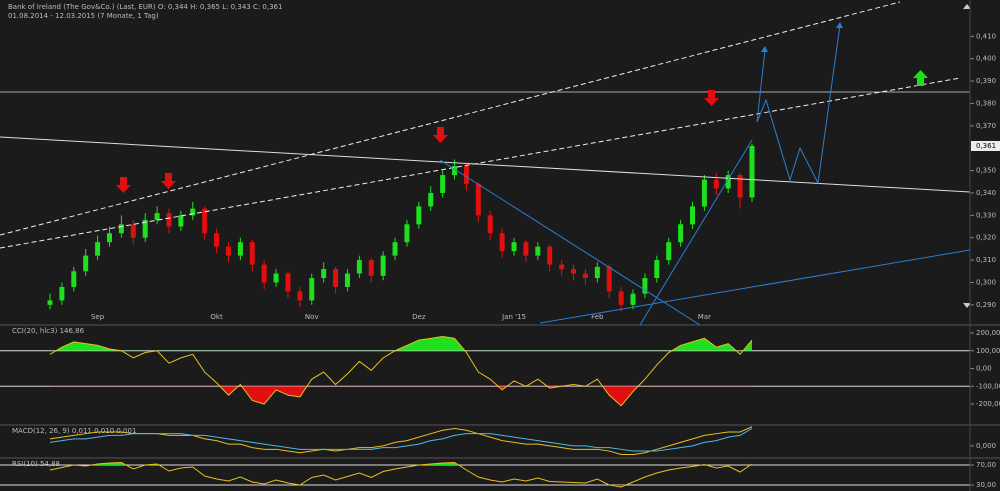 This screenshot has height=491, width=1000. Describe the element at coordinates (74, 431) in the screenshot. I see `indicator-title: MACD(12, 26, 9) 0,011 0,010 0,001` at that location.